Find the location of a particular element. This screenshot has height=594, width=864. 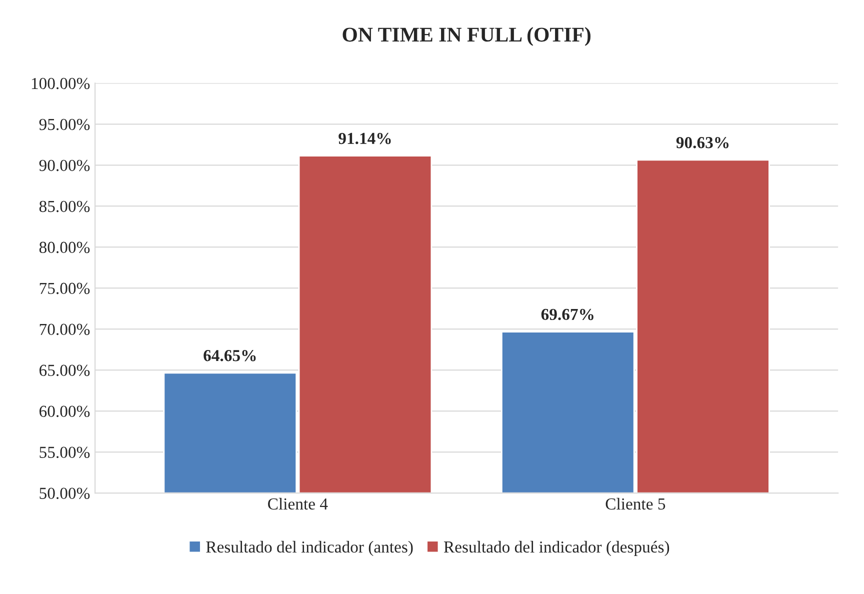

data-label: 64.65% is located at coordinates (230, 356).